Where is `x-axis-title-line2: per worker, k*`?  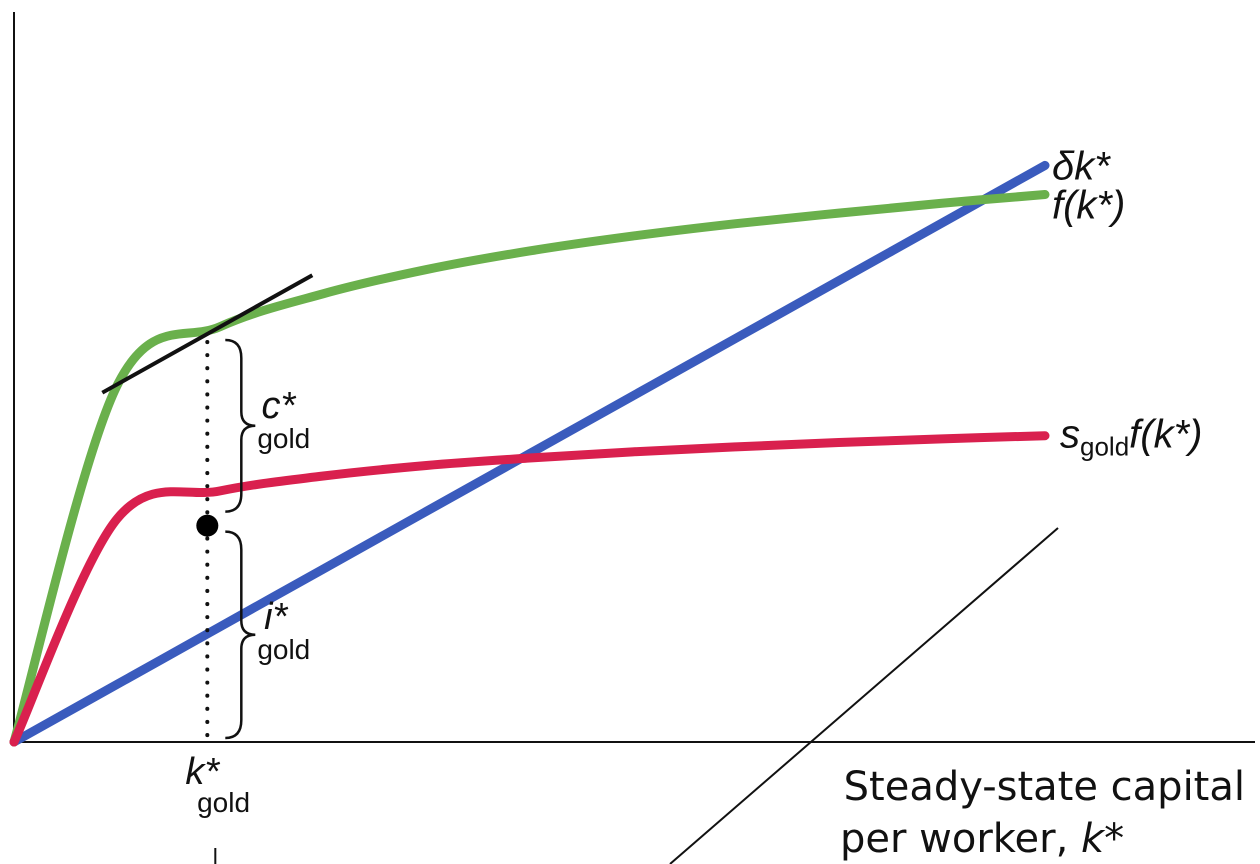
x-axis-title-line2: per worker, k* is located at coordinates (982, 839).